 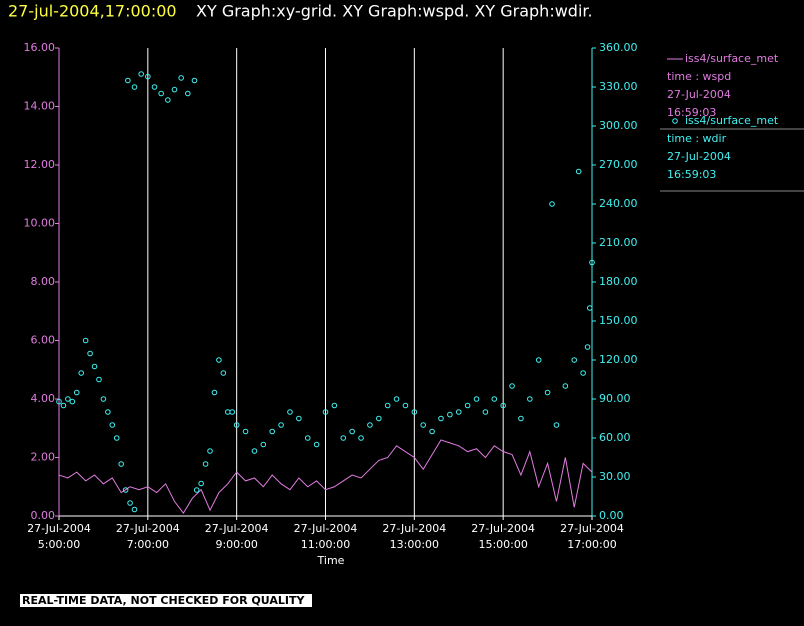 What do you see at coordinates (618, 281) in the screenshot?
I see `y2-tick-label: 180.00` at bounding box center [618, 281].